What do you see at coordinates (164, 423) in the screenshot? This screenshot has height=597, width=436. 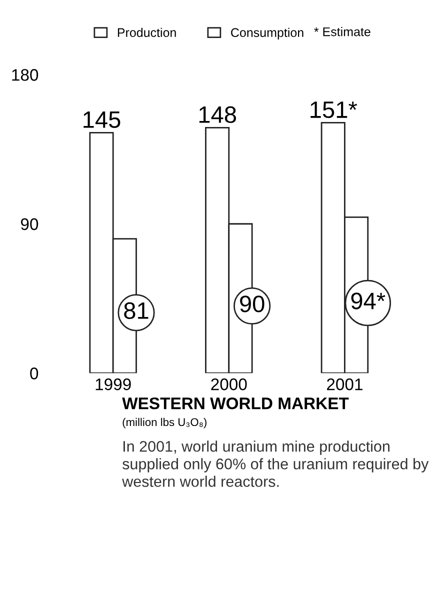 I see `text: (million lbs U₃O₈)` at bounding box center [164, 423].